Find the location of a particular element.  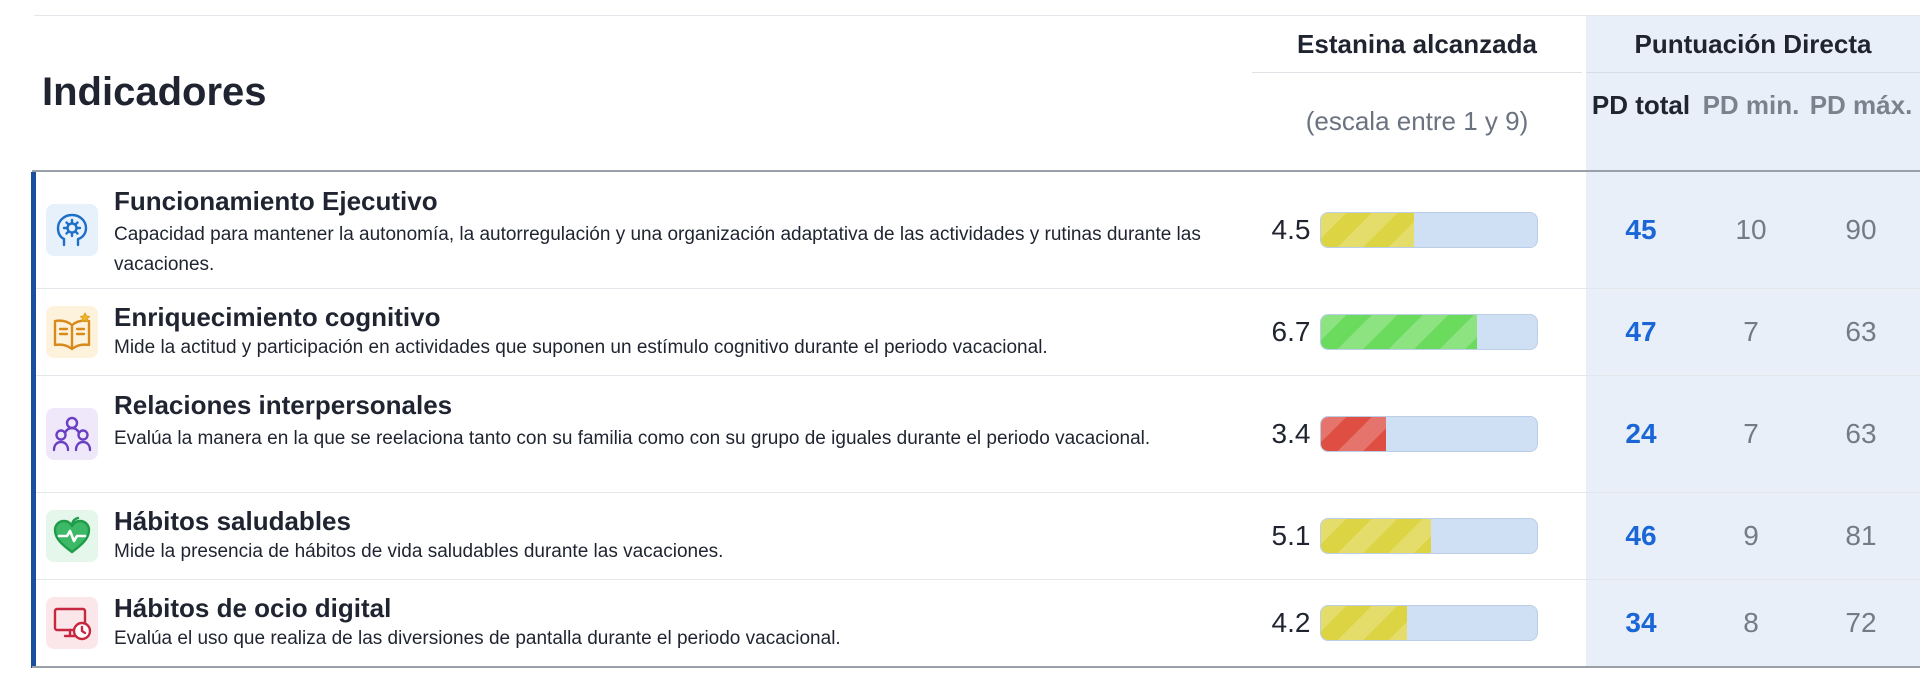

screen-clock-icon is located at coordinates (72, 623).